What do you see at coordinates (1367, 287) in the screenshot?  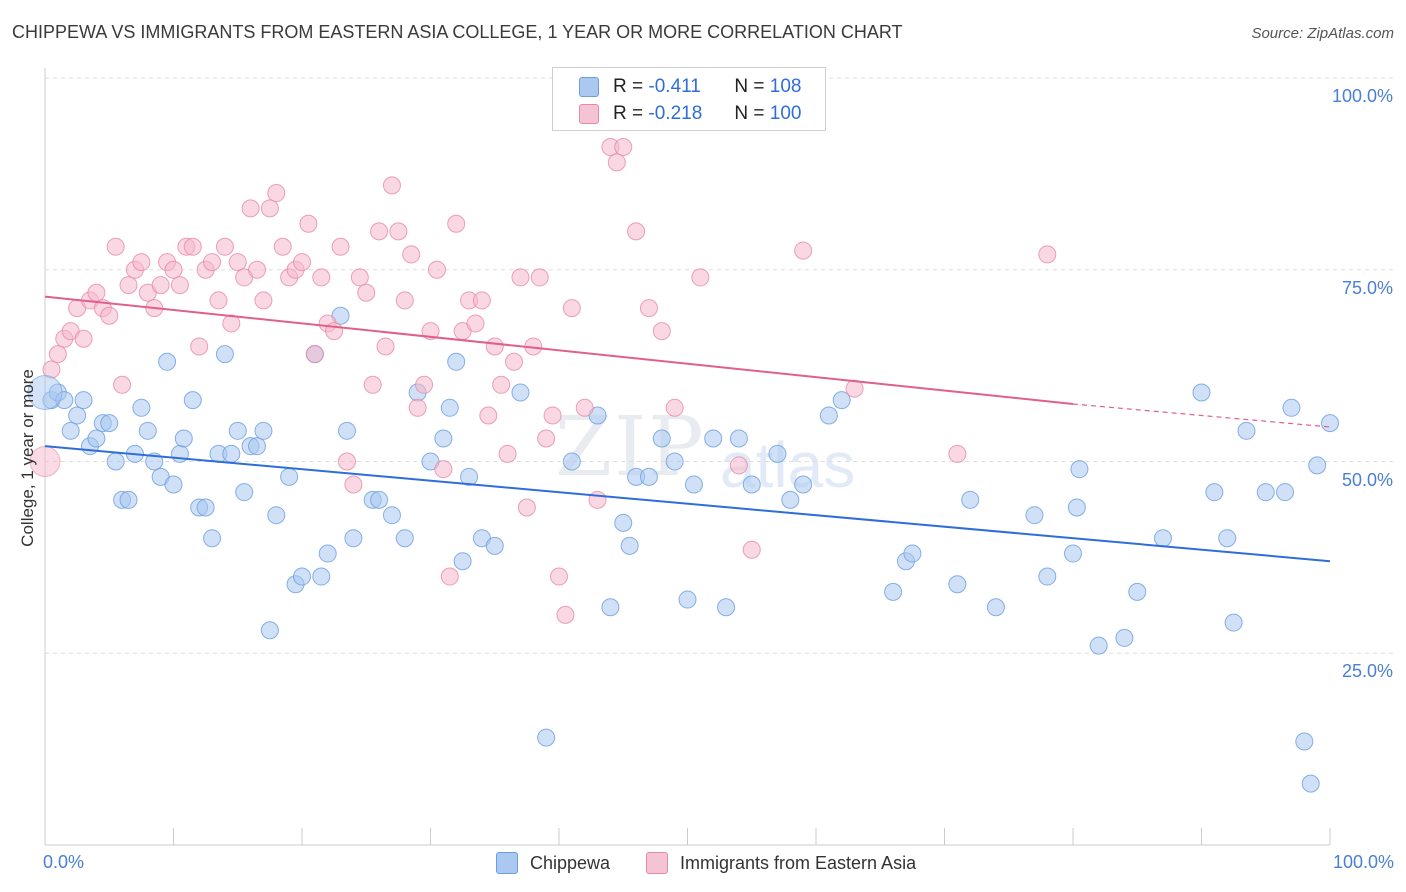 I see `y-tick-label: 75.0%` at bounding box center [1367, 287].